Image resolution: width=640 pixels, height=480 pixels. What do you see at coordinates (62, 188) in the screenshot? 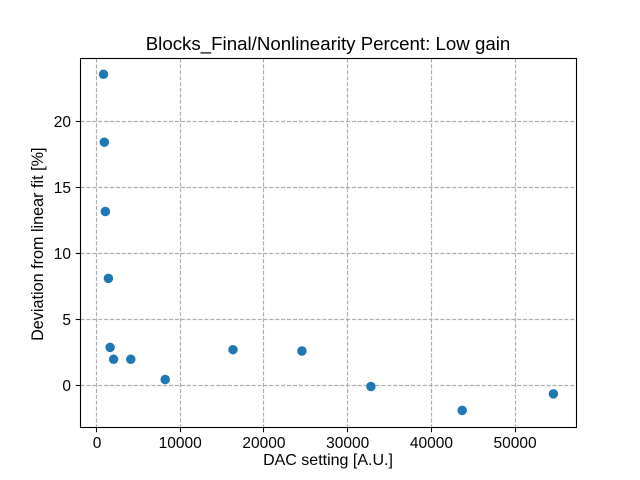
I see `svg-text: 15` at bounding box center [62, 188].